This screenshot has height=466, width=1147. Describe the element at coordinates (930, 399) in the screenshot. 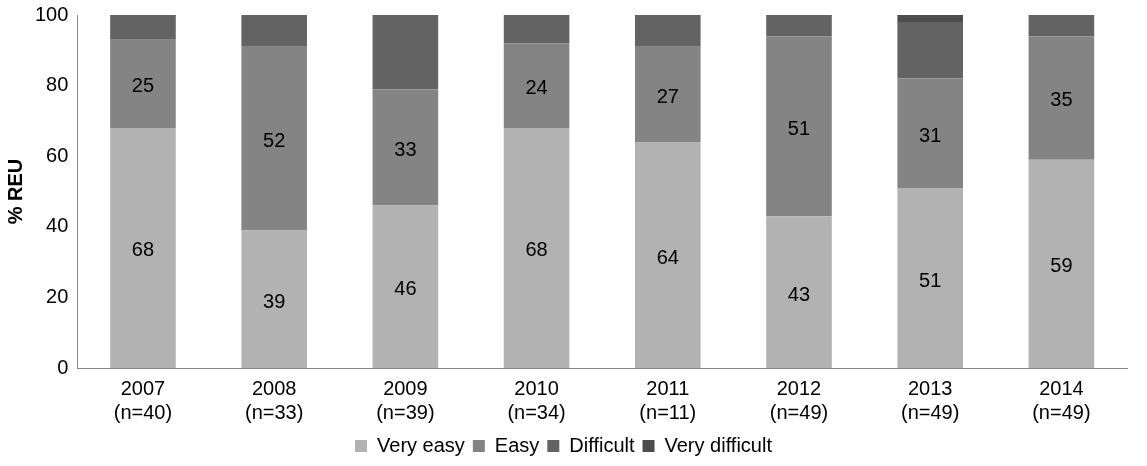

I see `x-tick-label: 2013 (n=49)` at that location.